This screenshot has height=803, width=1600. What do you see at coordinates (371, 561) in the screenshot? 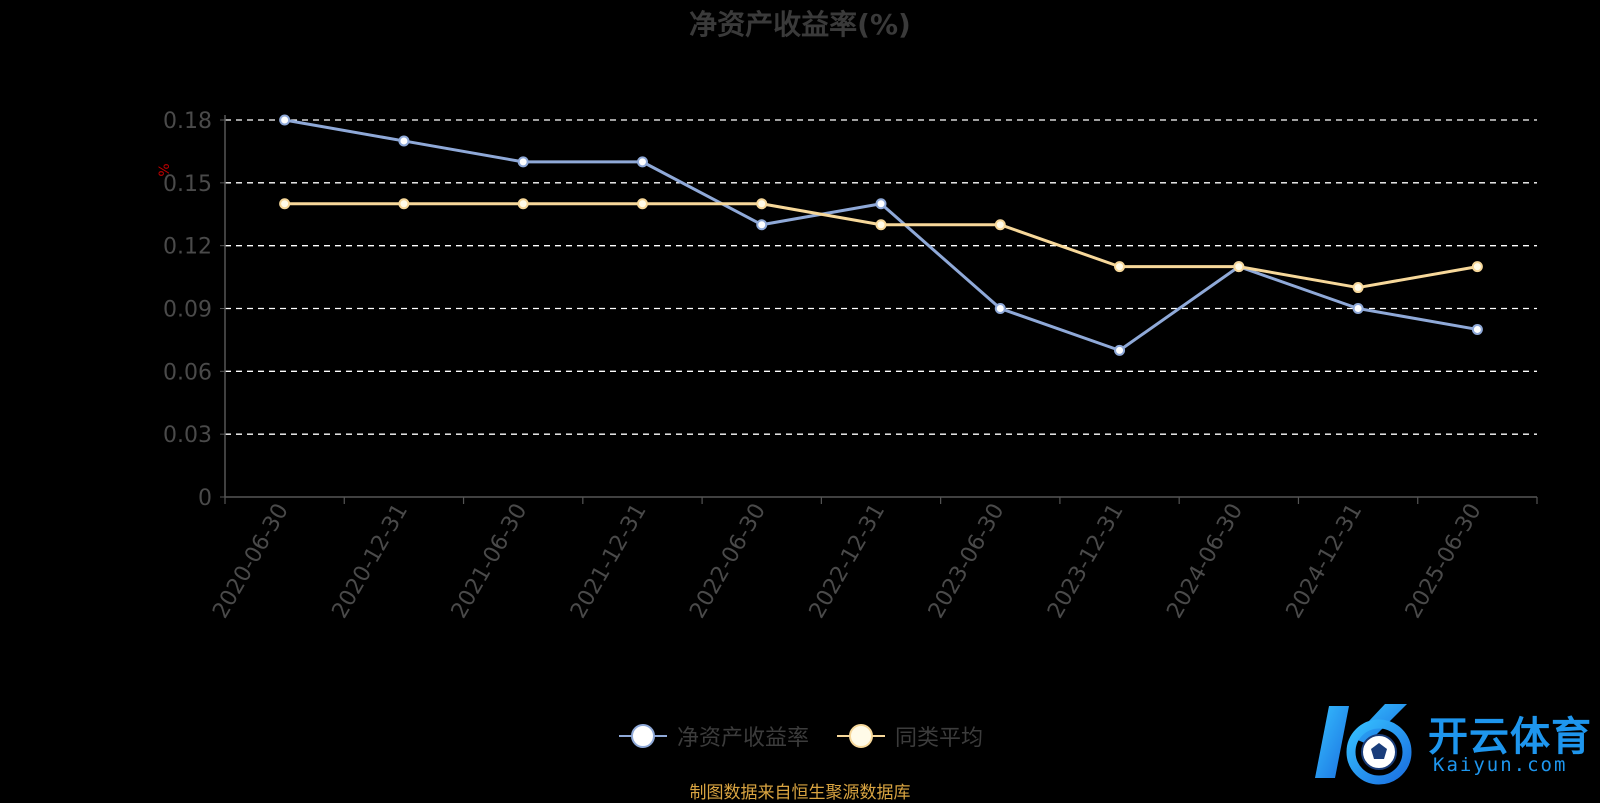
I see `x-tick-label: 2020-12-31` at bounding box center [371, 561].